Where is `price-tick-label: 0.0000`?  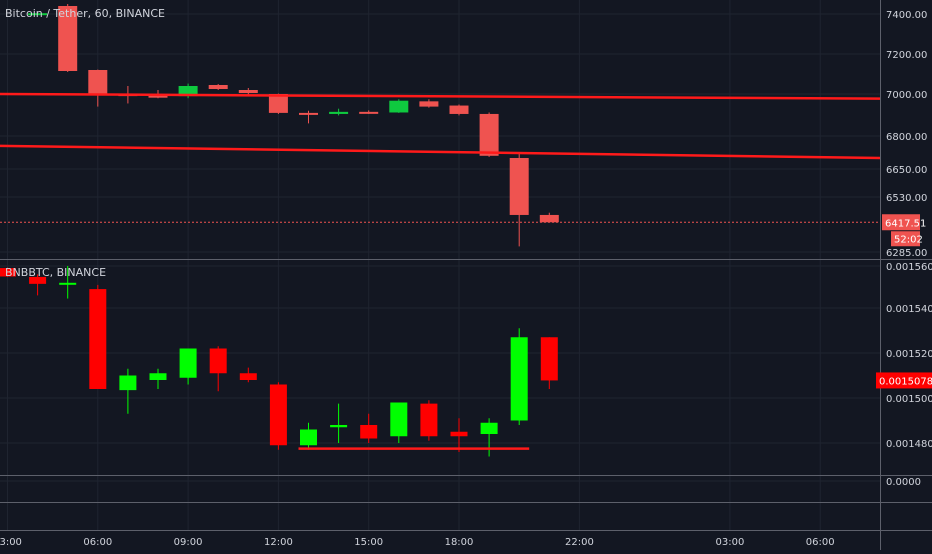
price-tick-label: 0.0000 is located at coordinates (903, 482).